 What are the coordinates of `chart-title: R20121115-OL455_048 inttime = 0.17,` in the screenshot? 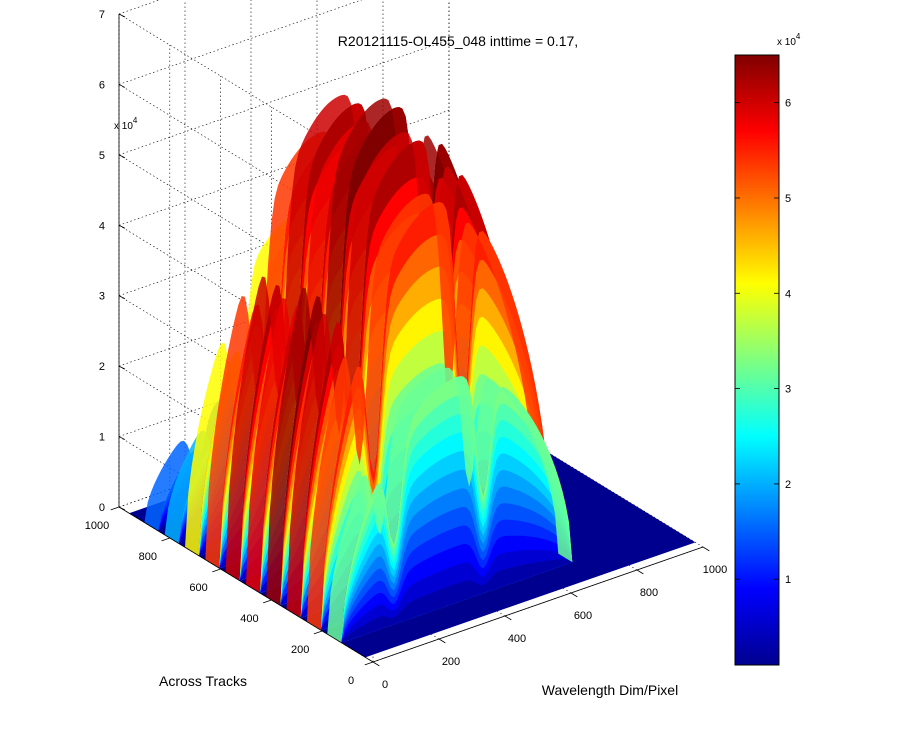 It's located at (458, 41).